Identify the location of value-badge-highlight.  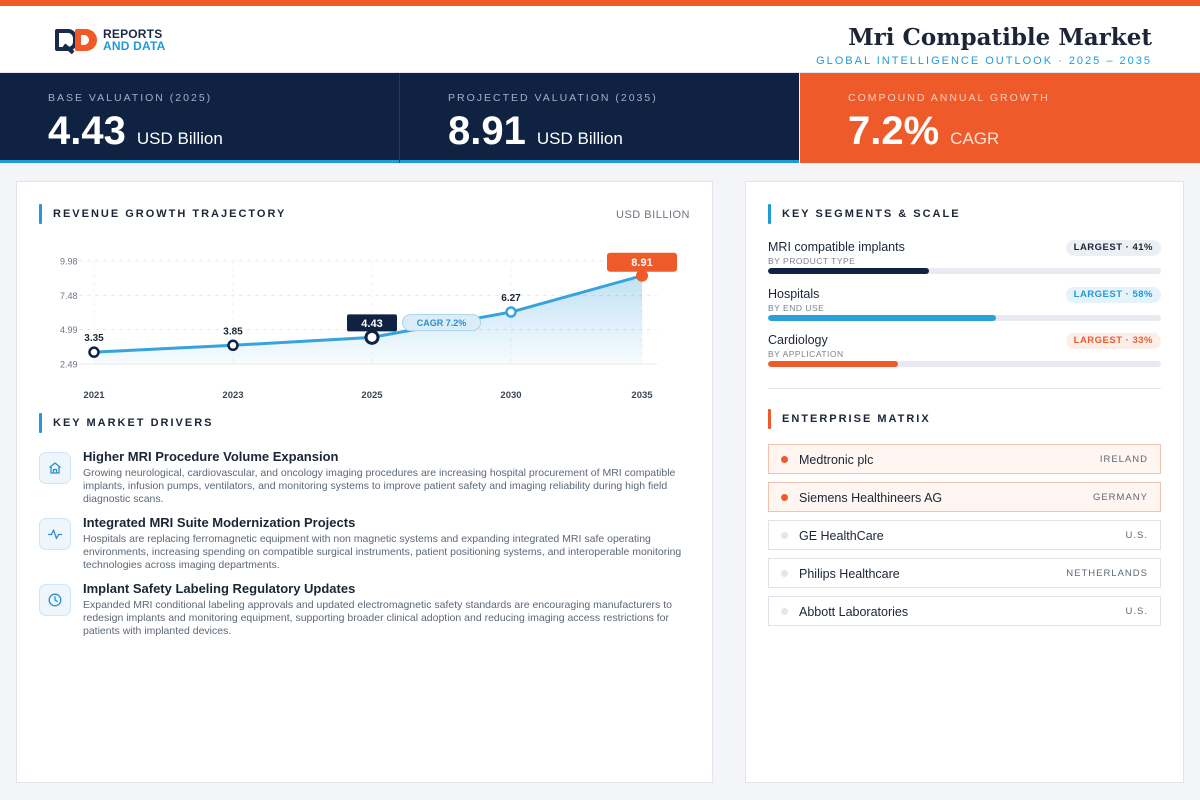
(642, 262).